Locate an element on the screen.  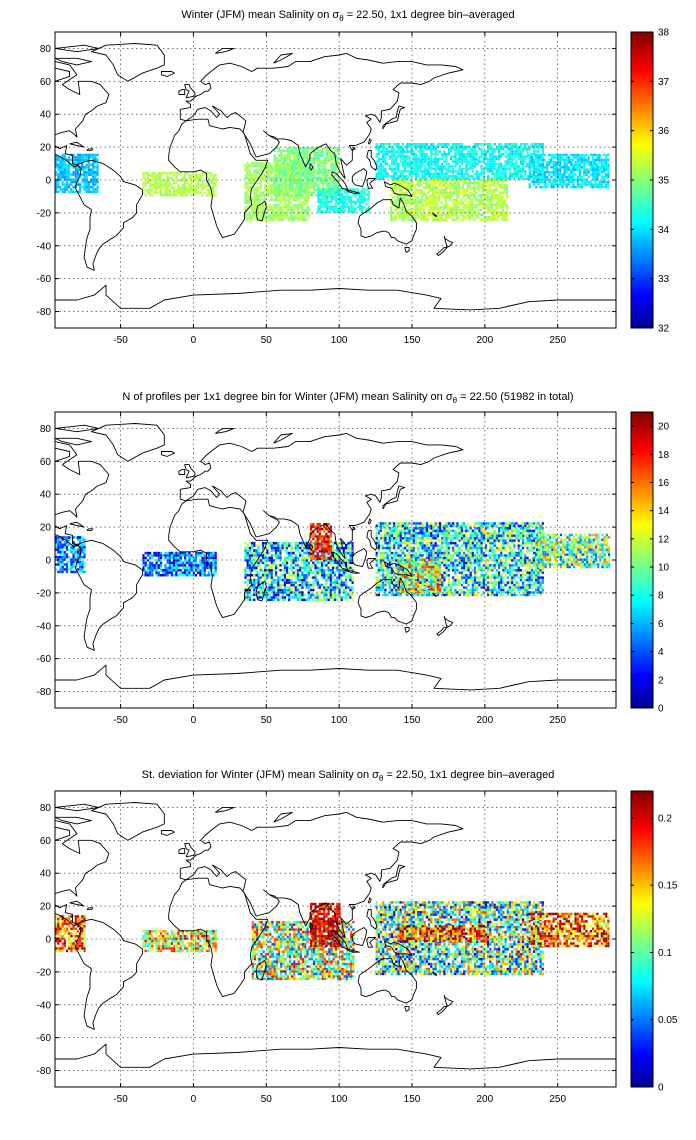
panel-1-coastline is located at coordinates (359, 178).